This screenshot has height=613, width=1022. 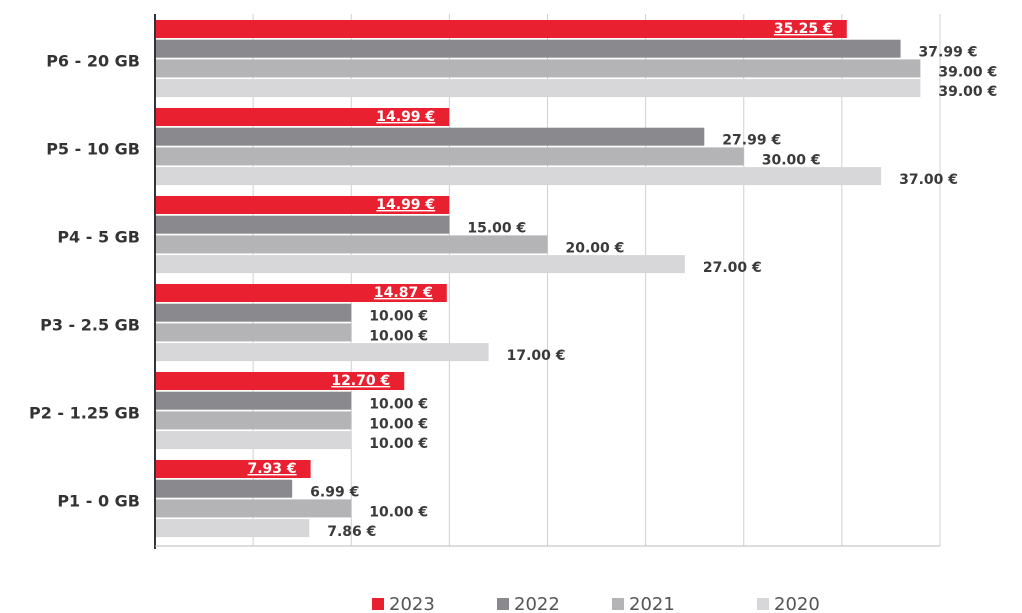 I want to click on value-label: 27.00 €, so click(x=732, y=268).